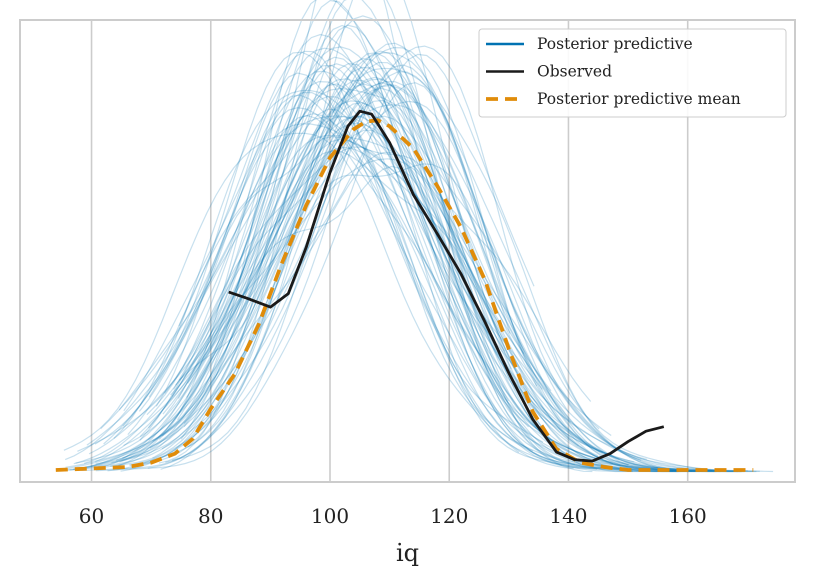 The height and width of the screenshot is (586, 814). Describe the element at coordinates (568, 516) in the screenshot. I see `x-tick-label: 140` at that location.